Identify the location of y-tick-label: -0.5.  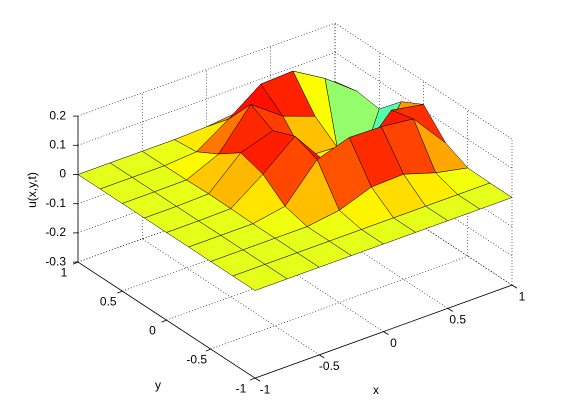
(196, 359).